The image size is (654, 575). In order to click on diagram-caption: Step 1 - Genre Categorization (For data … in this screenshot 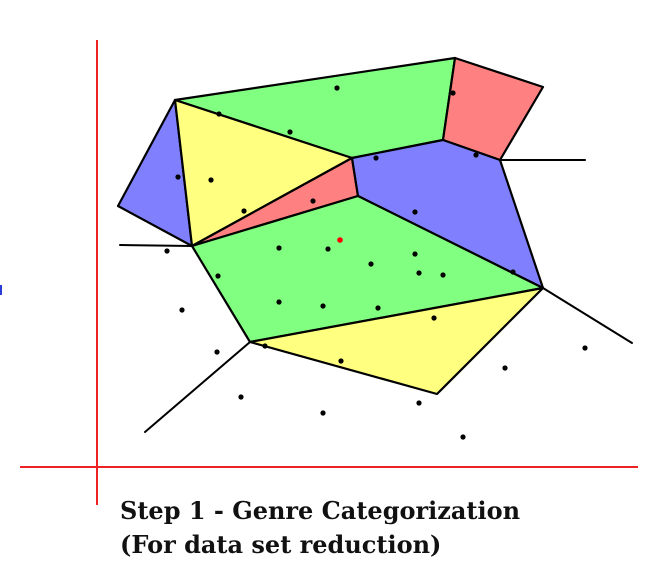, I will do `click(320, 528)`.